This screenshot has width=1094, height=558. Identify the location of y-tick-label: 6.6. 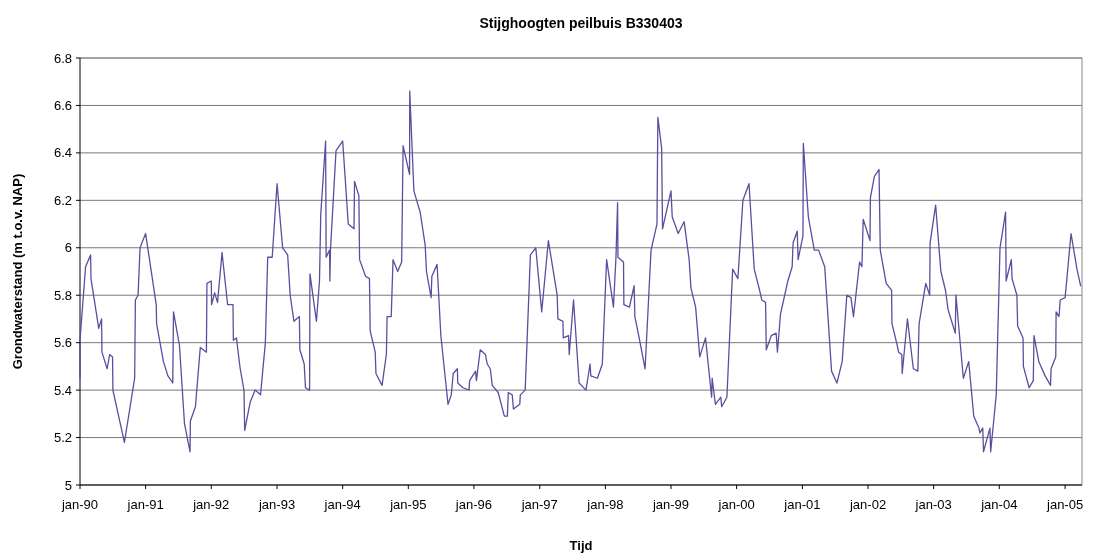
(62, 105).